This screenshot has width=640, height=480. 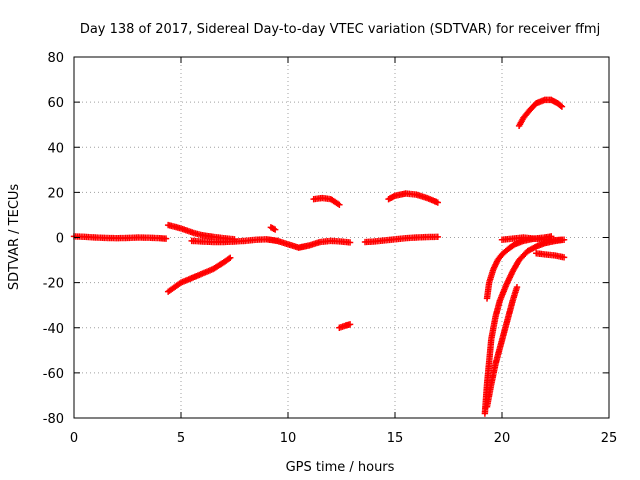 I want to click on y-tick-label: -60, so click(x=53, y=374).